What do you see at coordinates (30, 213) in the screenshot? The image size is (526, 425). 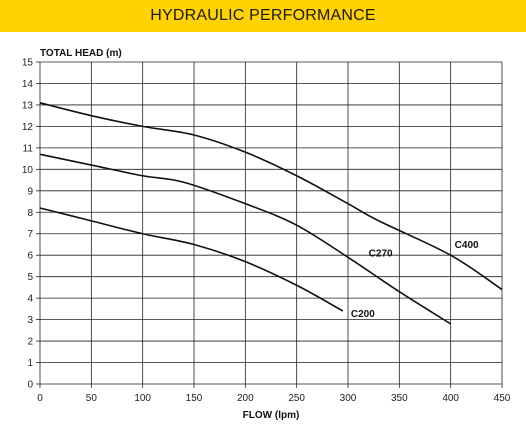 I see `y-tick-label: 8` at bounding box center [30, 213].